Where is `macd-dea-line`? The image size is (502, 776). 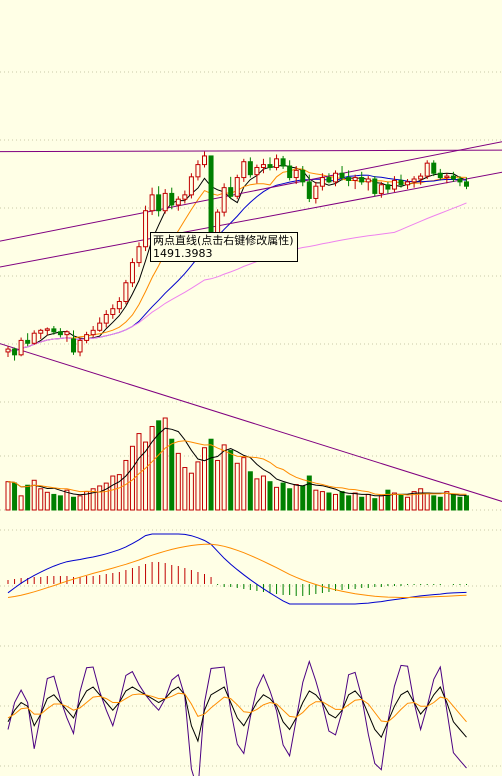 macd-dea-line is located at coordinates (237, 570).